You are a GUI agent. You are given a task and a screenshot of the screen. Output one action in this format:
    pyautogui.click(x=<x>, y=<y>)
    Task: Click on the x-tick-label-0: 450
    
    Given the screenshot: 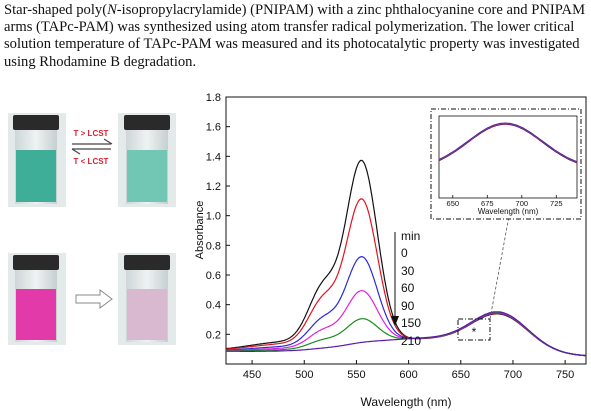 What is the action you would take?
    pyautogui.click(x=252, y=375)
    